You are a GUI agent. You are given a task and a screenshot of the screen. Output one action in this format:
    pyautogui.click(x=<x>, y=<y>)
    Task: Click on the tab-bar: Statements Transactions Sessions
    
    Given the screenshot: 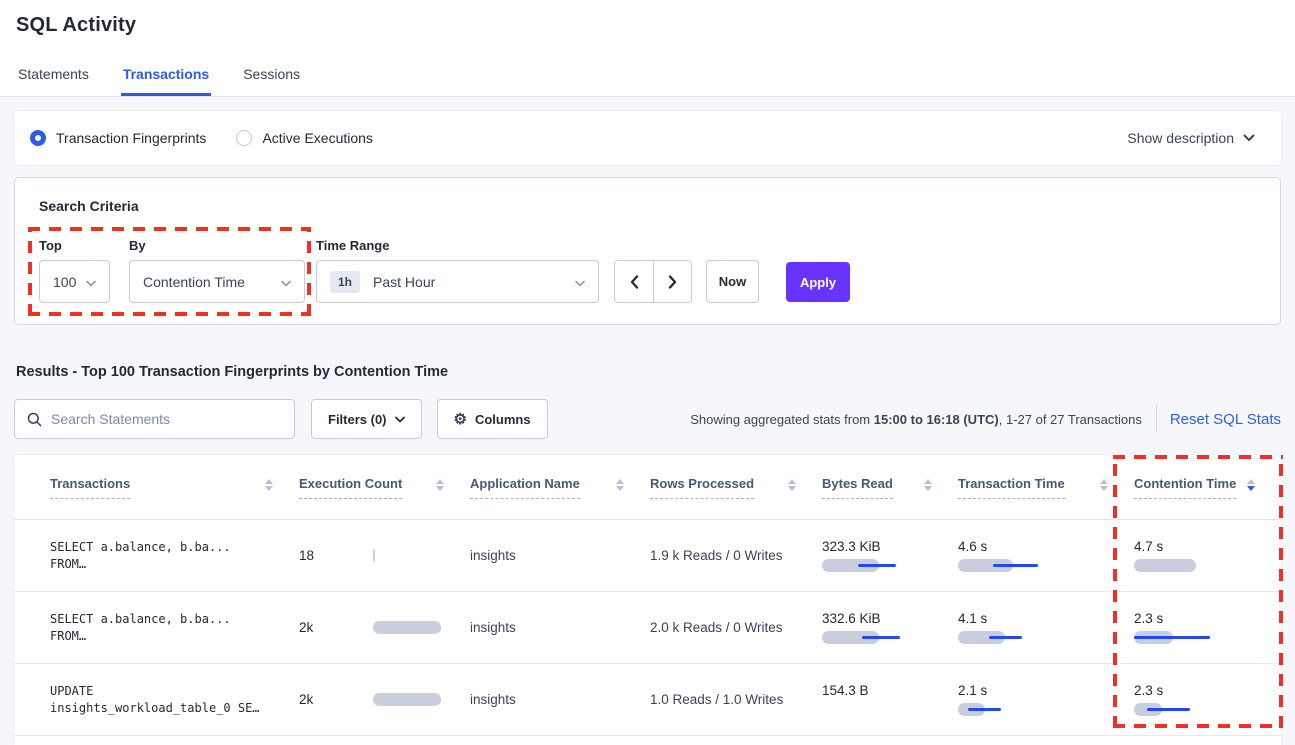 What is the action you would take?
    pyautogui.click(x=159, y=81)
    